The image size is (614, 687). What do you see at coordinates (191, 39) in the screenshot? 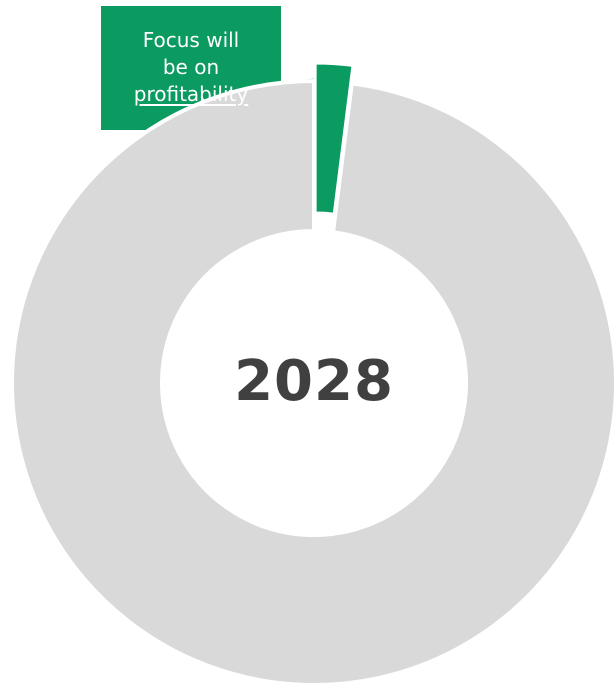
I see `callout-line-1: Focus will` at bounding box center [191, 39].